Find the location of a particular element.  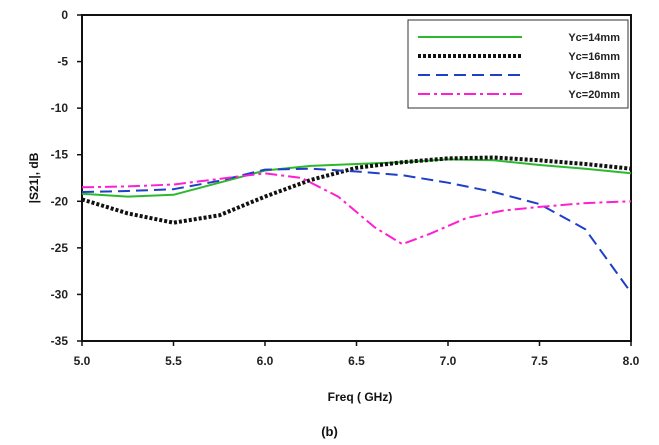

x-tick-label: 6.5 is located at coordinates (356, 361).